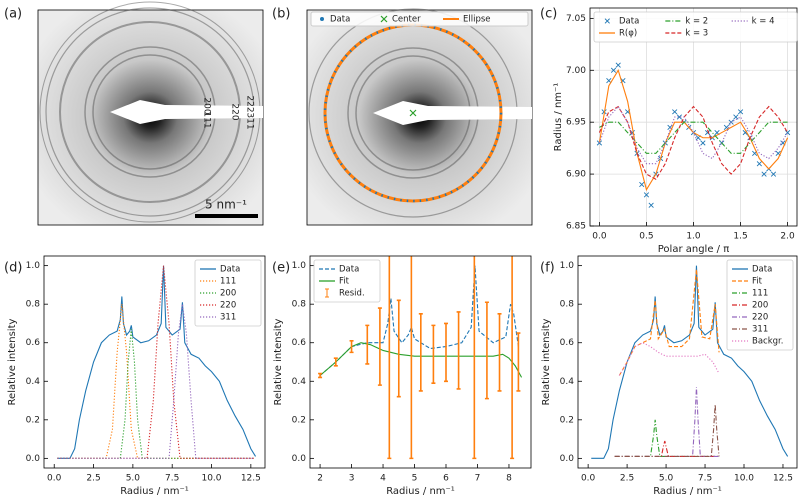  Describe the element at coordinates (228, 294) in the screenshot. I see `legend-label: 200` at that location.